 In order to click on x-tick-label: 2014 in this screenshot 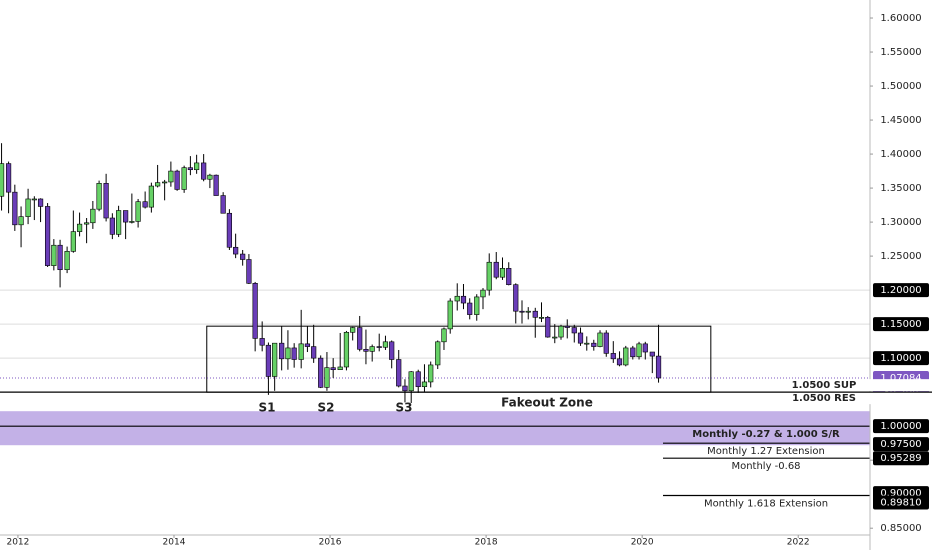, I will do `click(174, 543)`.